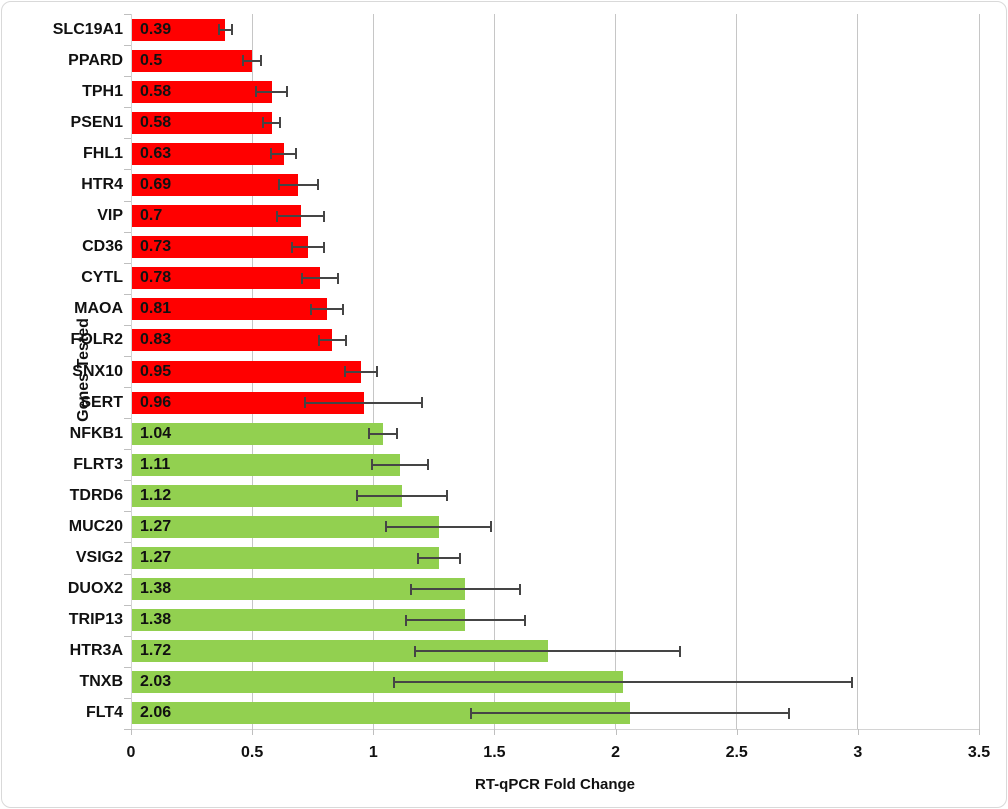 This screenshot has height=809, width=1008. What do you see at coordinates (555, 729) in the screenshot?
I see `x-axis-line` at bounding box center [555, 729].